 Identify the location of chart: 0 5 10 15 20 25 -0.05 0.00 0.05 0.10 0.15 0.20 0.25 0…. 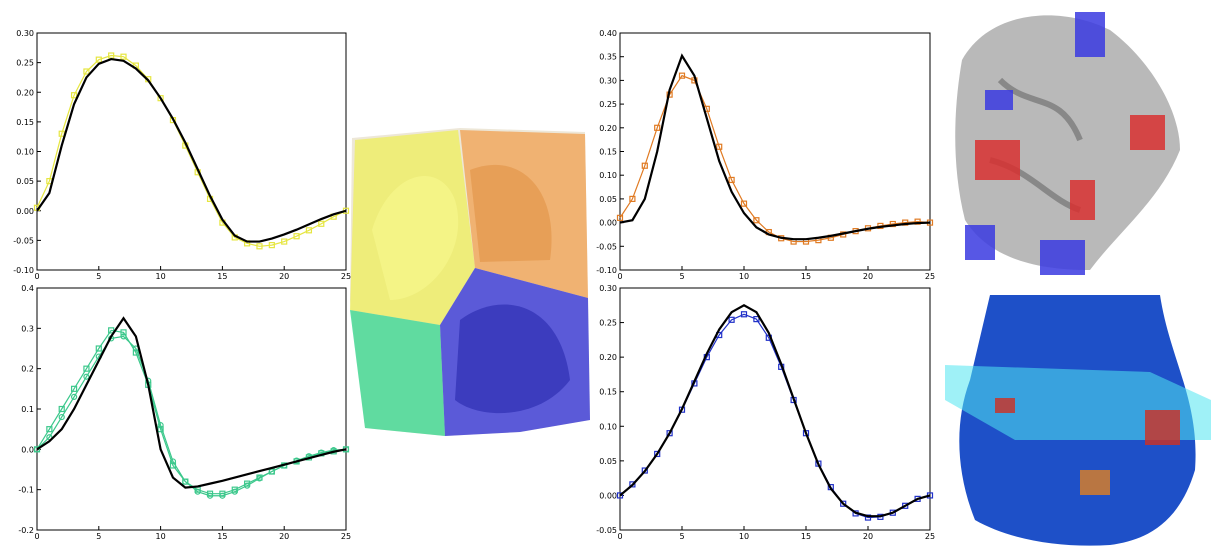
(765, 412).